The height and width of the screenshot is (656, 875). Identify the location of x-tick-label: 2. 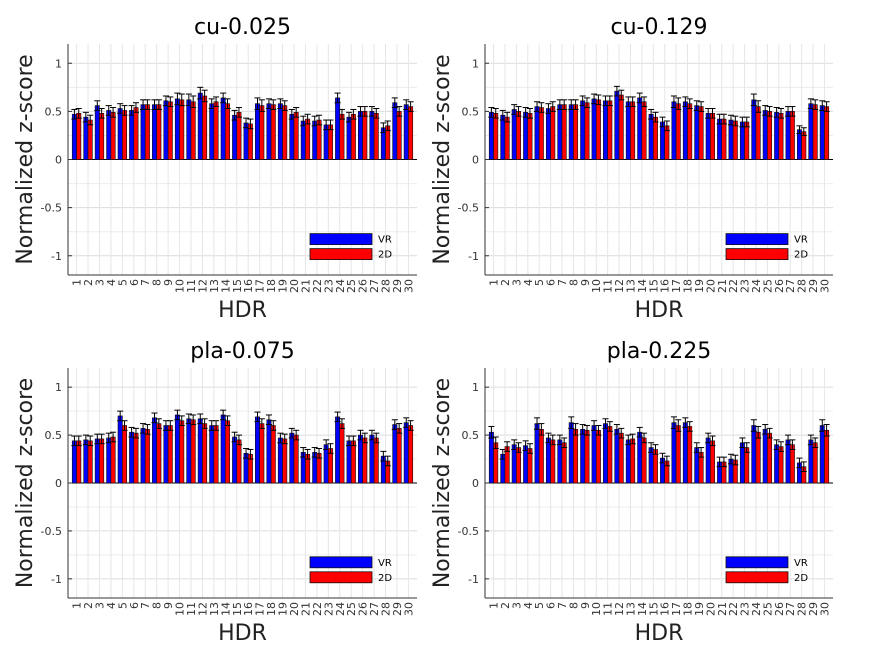
(88, 605).